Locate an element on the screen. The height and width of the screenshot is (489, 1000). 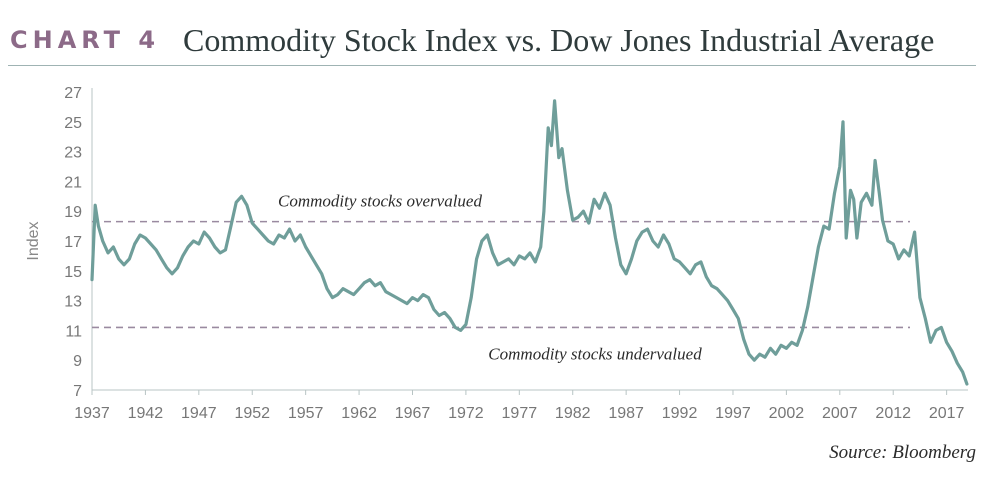
x-tick-label: 1962 is located at coordinates (359, 413).